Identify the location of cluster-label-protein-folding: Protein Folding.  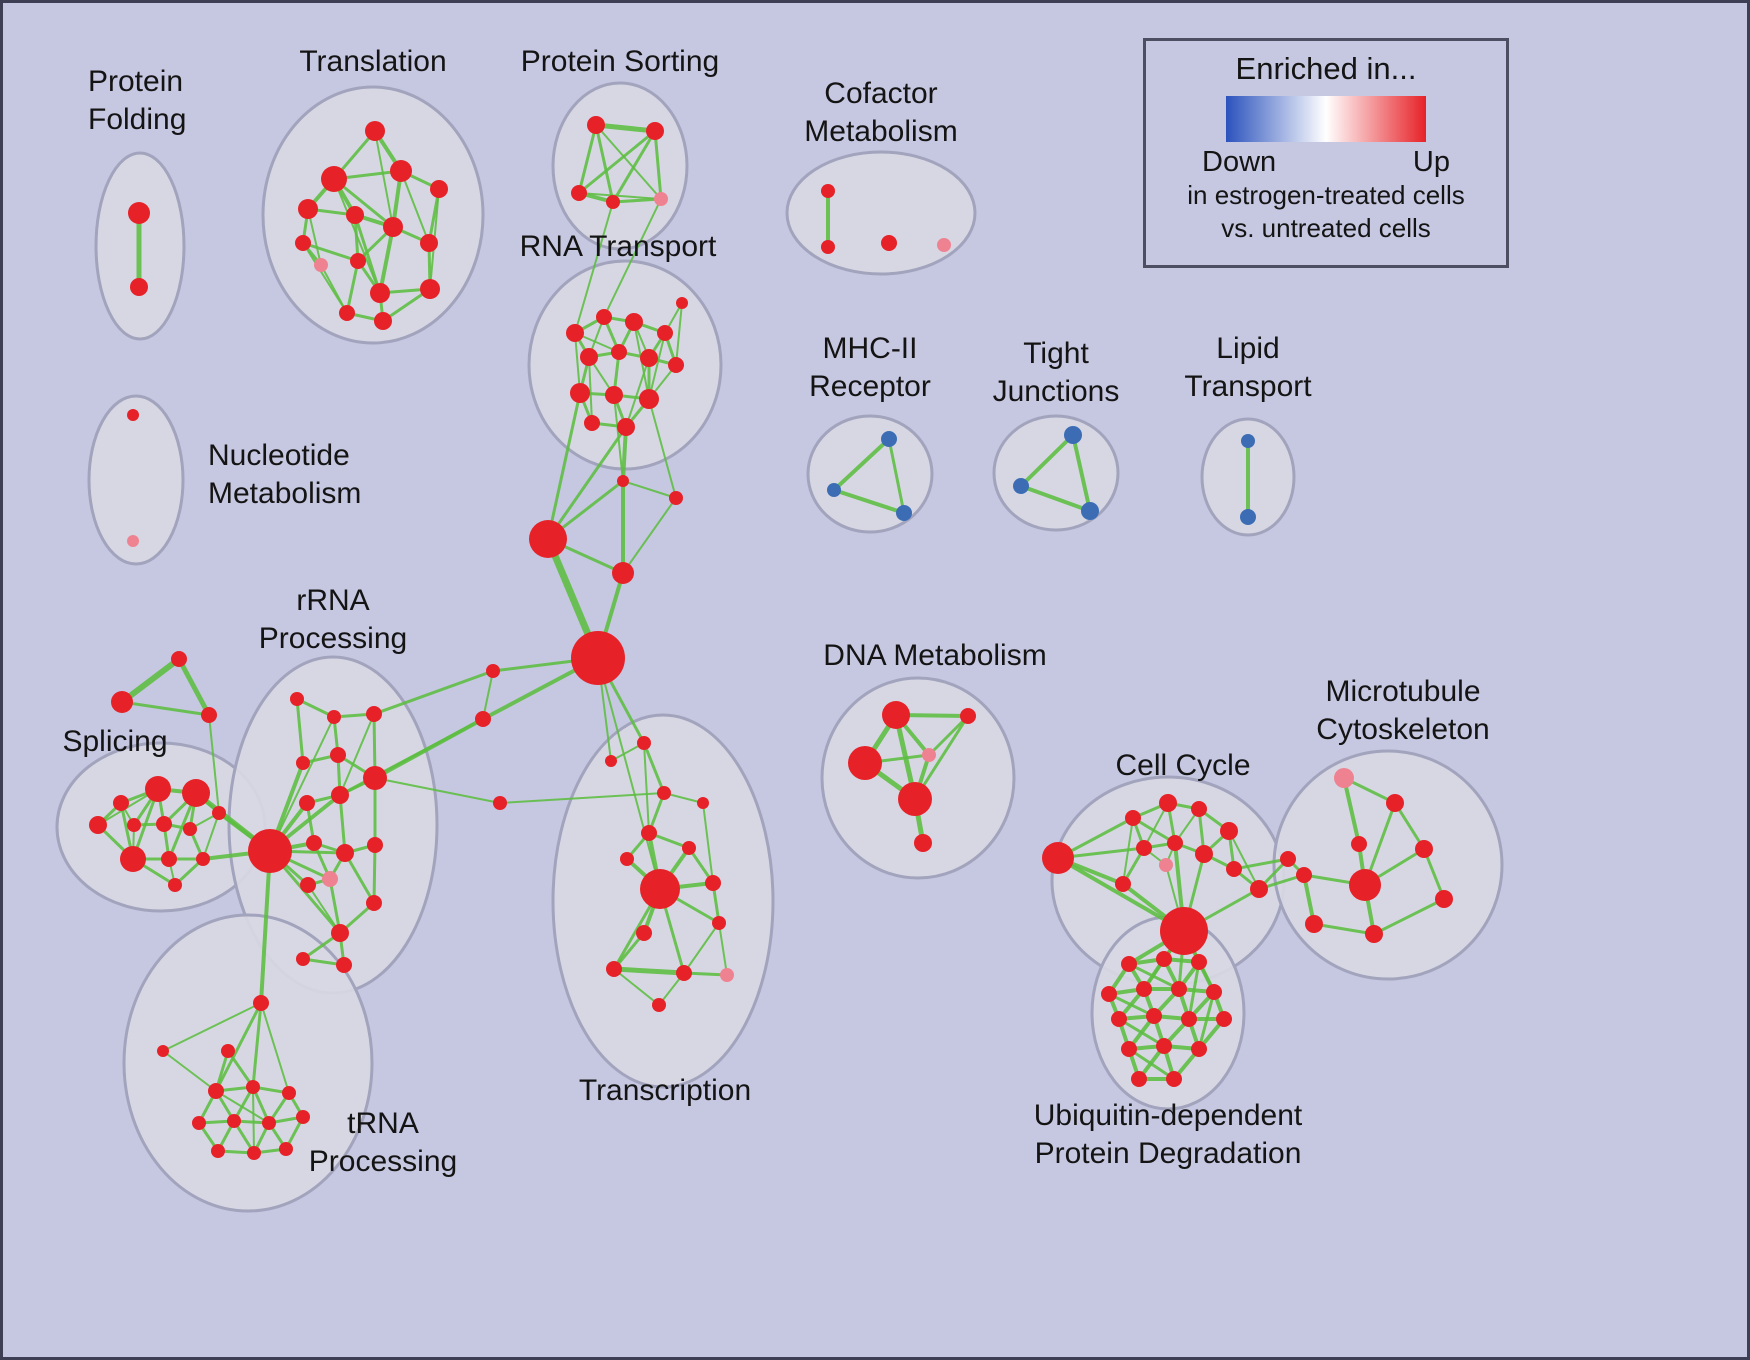
(137, 100).